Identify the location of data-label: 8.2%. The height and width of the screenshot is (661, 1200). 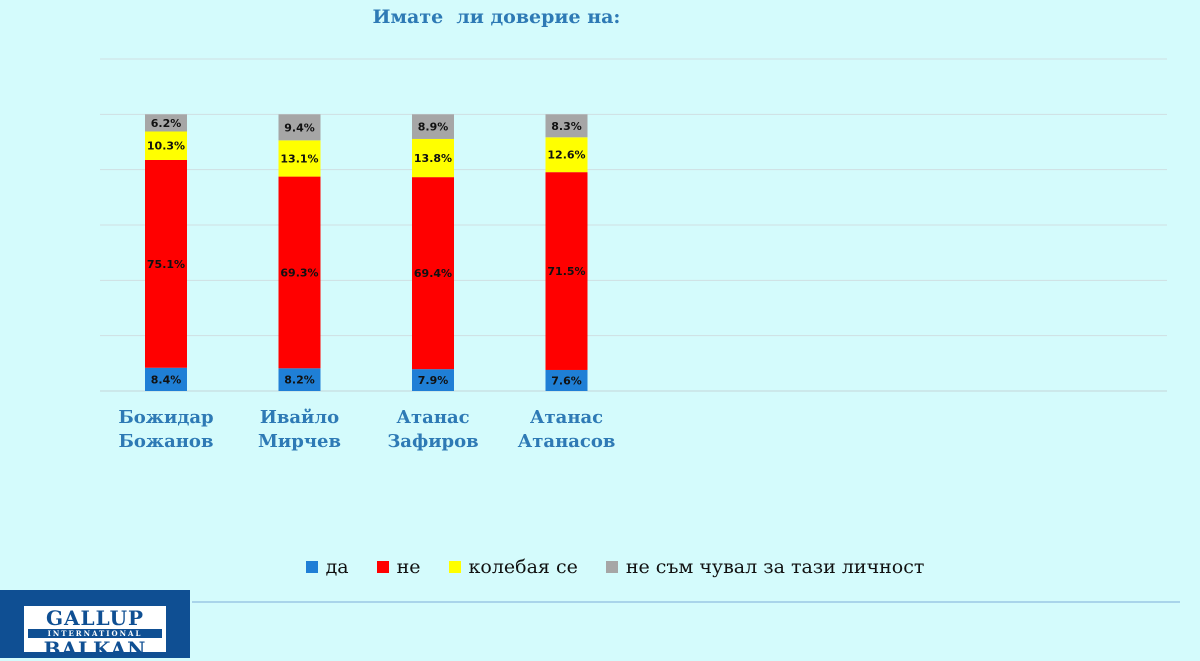
(299, 380).